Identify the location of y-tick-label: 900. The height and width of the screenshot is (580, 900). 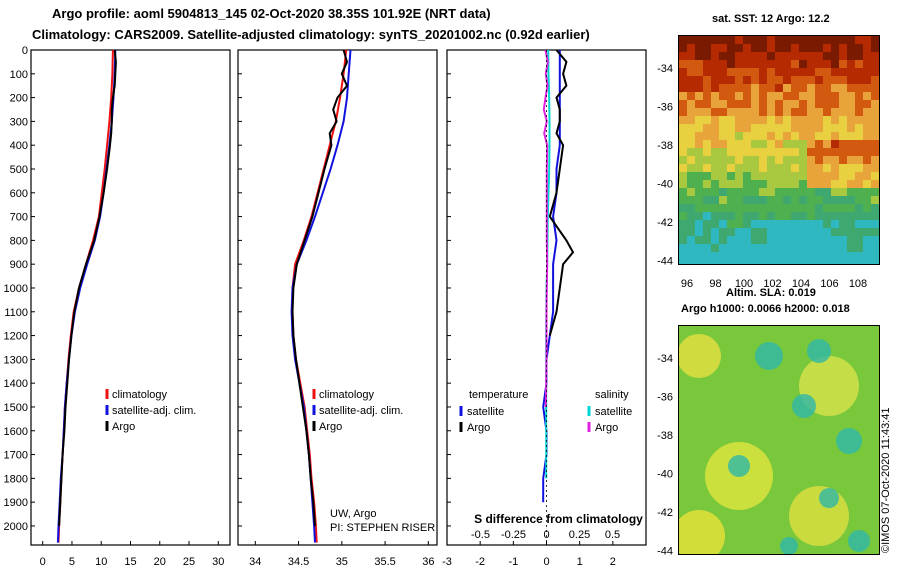
(19, 265).